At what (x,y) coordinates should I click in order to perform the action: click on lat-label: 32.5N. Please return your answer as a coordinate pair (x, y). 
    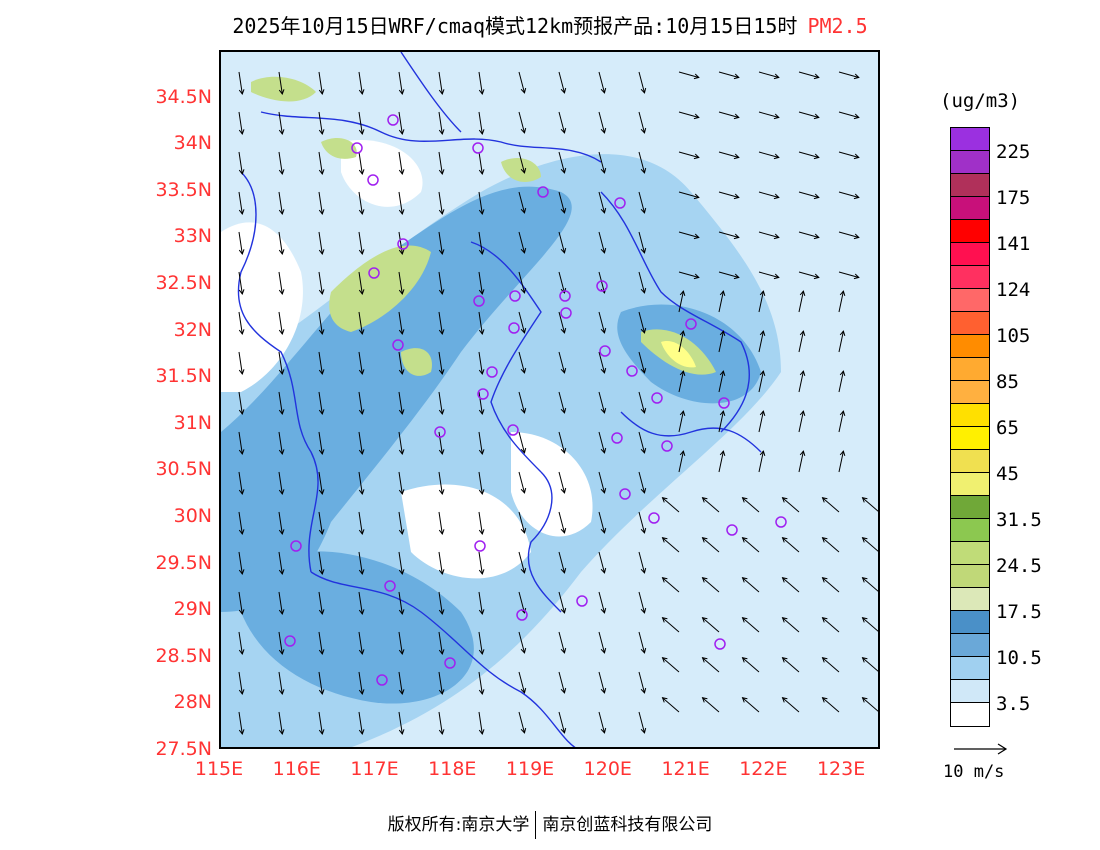
    Looking at the image, I should click on (183, 283).